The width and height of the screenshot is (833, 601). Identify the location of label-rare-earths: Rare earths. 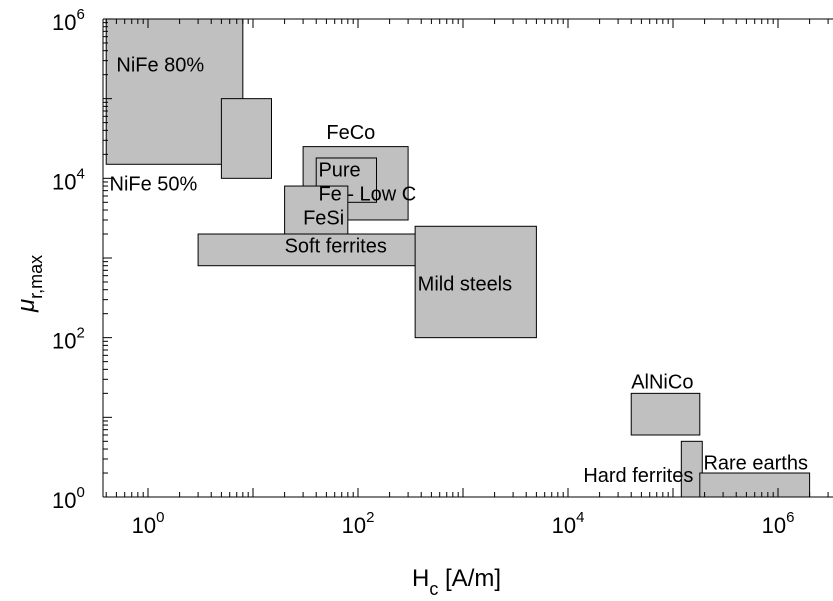
(755, 464).